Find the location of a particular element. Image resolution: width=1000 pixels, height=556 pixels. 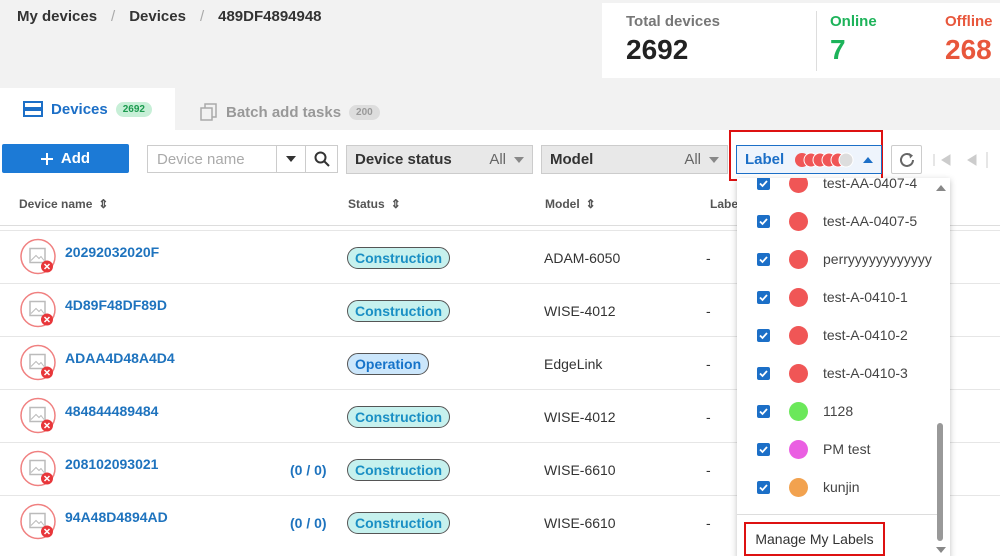

search-input: Device name is located at coordinates (212, 159).